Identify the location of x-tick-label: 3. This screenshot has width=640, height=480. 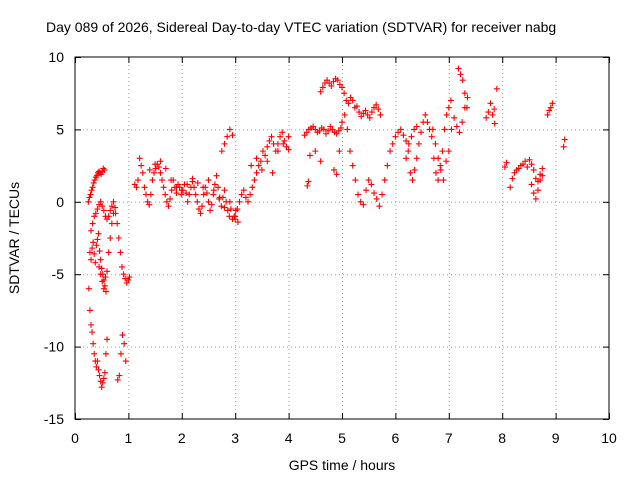
(235, 438).